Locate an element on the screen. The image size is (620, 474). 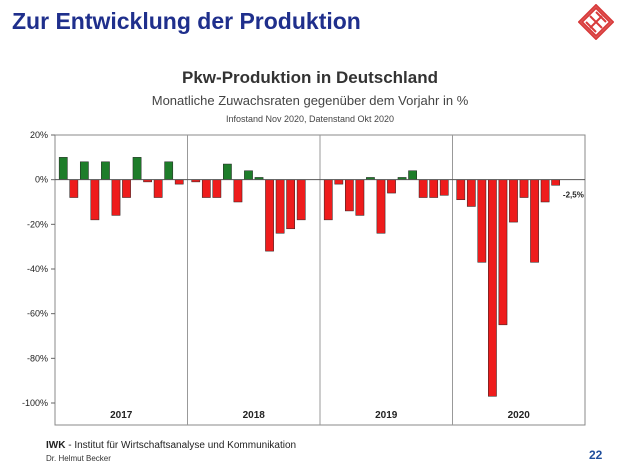
slide-title: Zur Entwicklung der Produktion is located at coordinates (186, 21).